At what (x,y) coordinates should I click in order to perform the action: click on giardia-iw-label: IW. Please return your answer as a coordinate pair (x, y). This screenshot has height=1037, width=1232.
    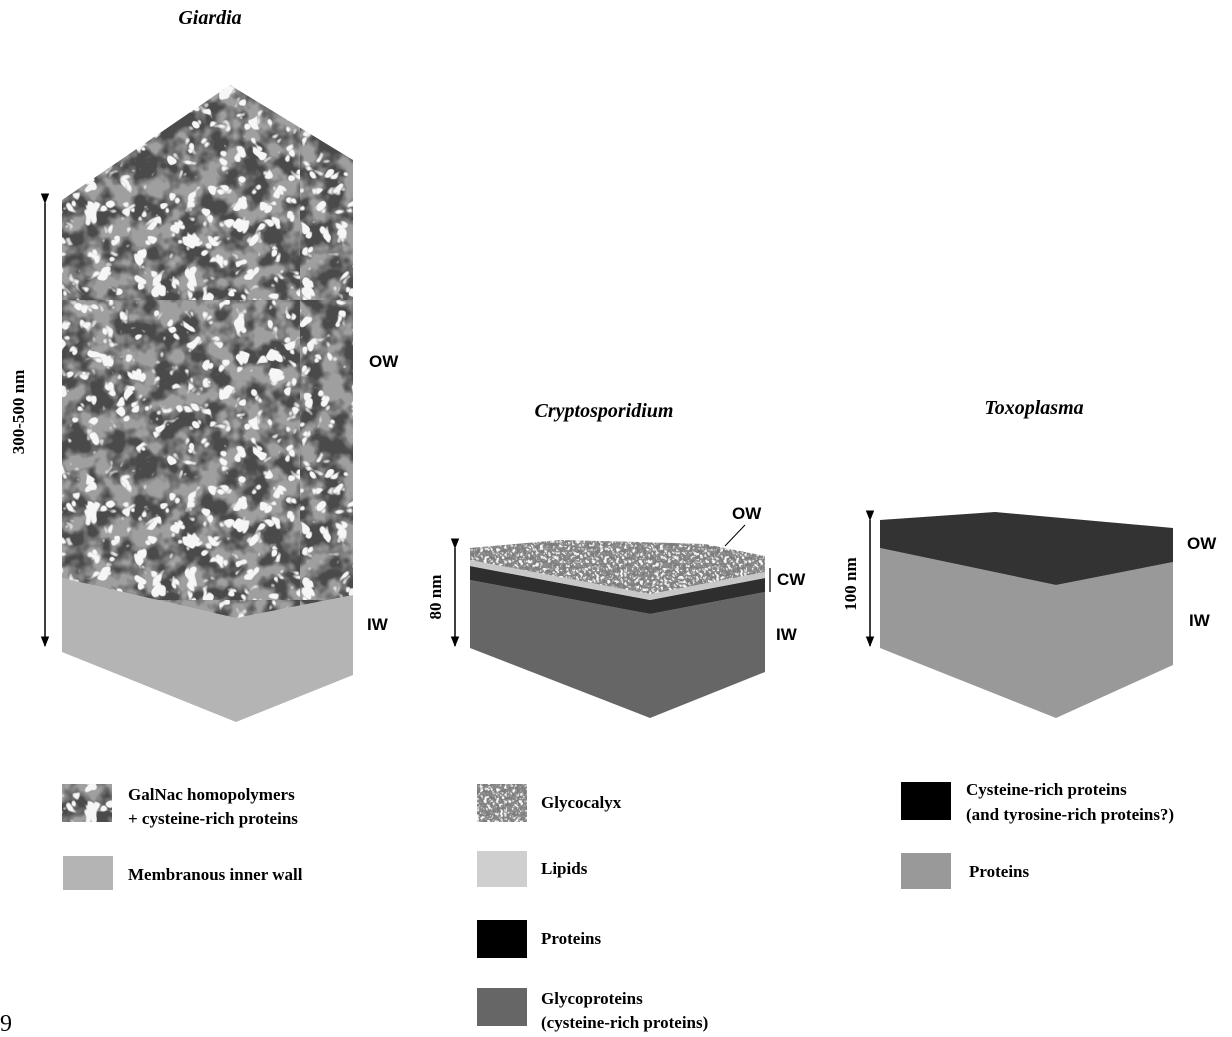
    Looking at the image, I should click on (378, 624).